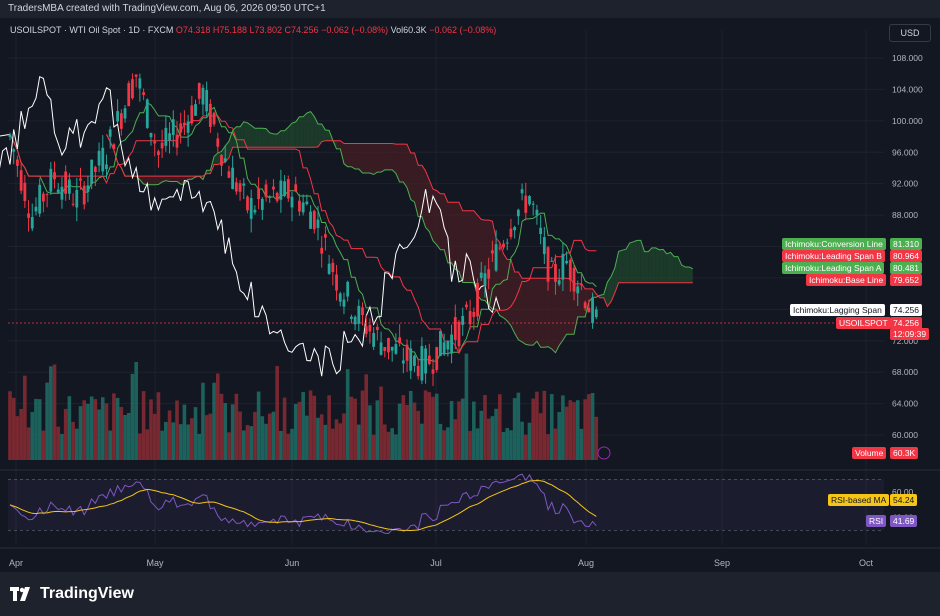  What do you see at coordinates (846, 280) in the screenshot?
I see `label-base-line: Ichimoku:Base Line` at bounding box center [846, 280].